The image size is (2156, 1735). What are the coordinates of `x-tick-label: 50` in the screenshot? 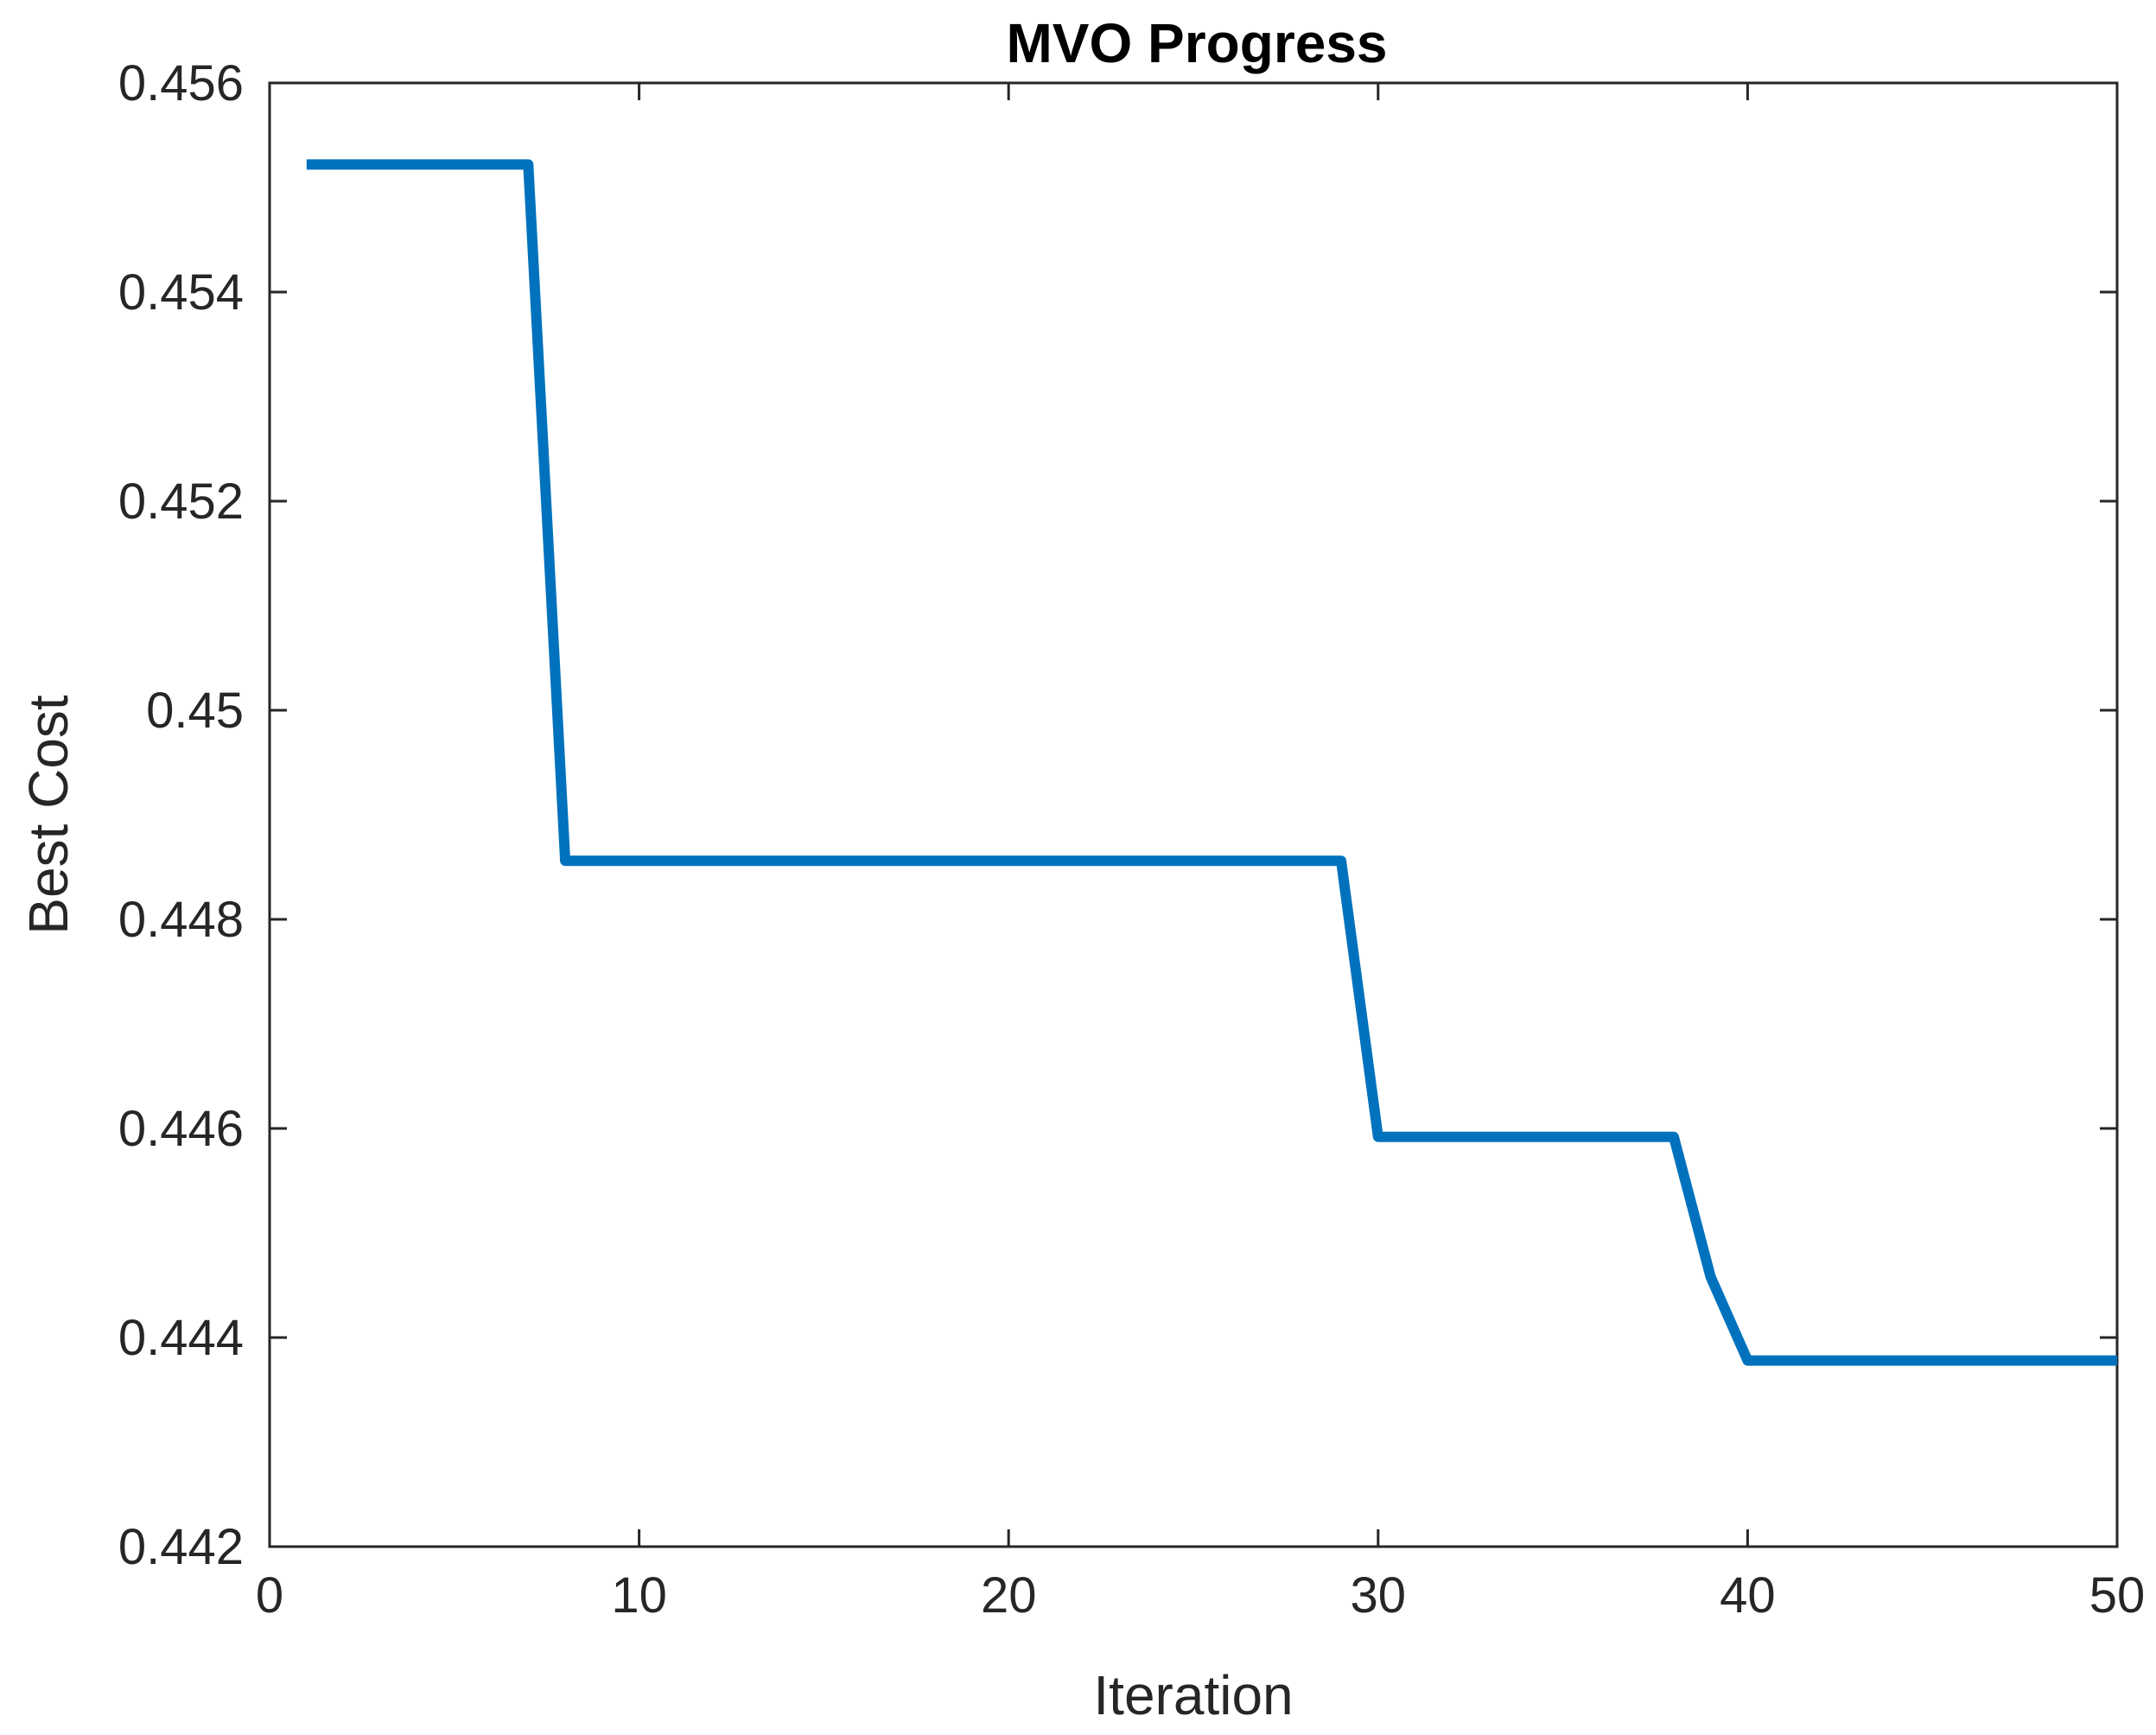 It's located at (2117, 1596).